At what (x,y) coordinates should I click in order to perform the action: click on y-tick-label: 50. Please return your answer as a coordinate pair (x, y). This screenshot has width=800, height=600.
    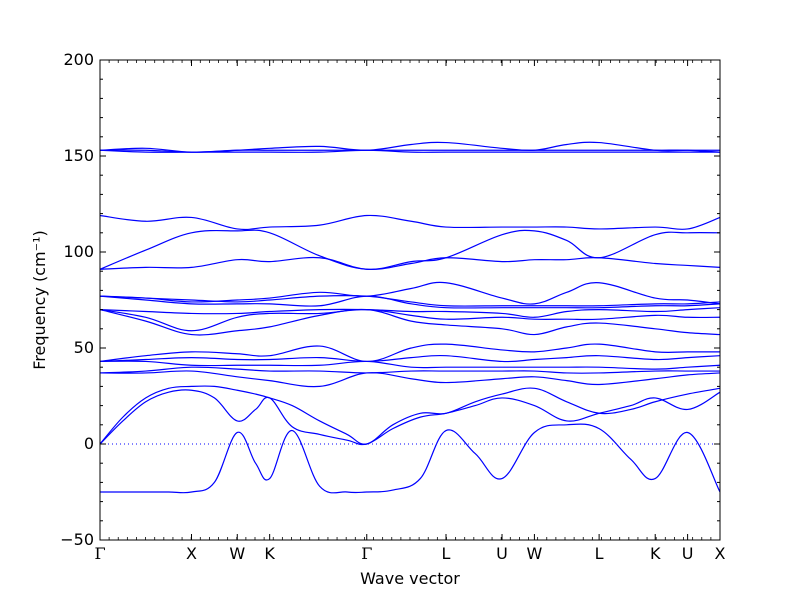
    Looking at the image, I should click on (84, 347).